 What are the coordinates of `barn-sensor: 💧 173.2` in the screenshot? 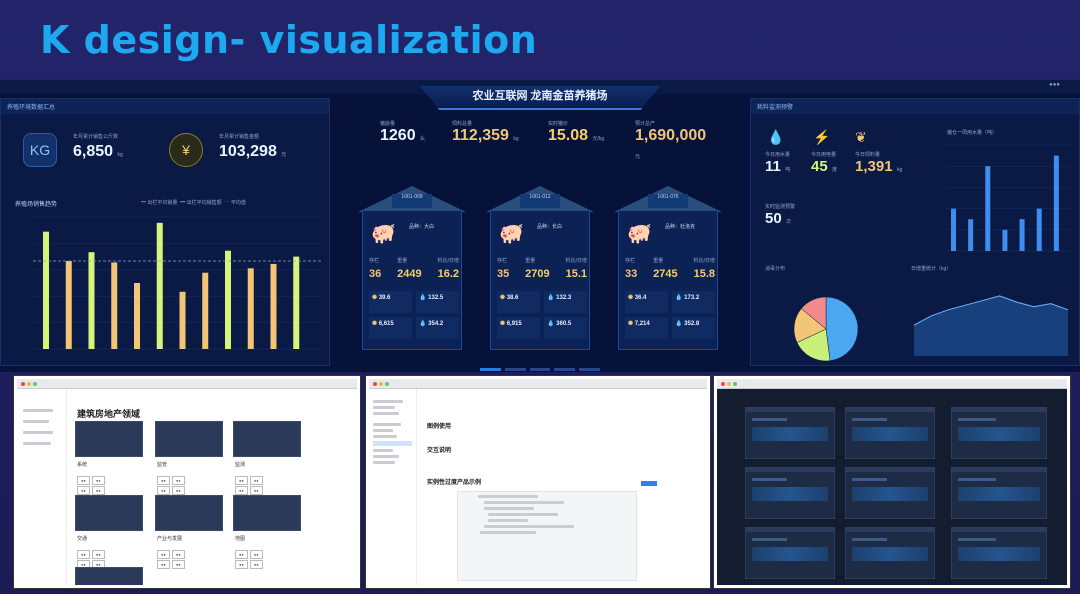 It's located at (693, 302).